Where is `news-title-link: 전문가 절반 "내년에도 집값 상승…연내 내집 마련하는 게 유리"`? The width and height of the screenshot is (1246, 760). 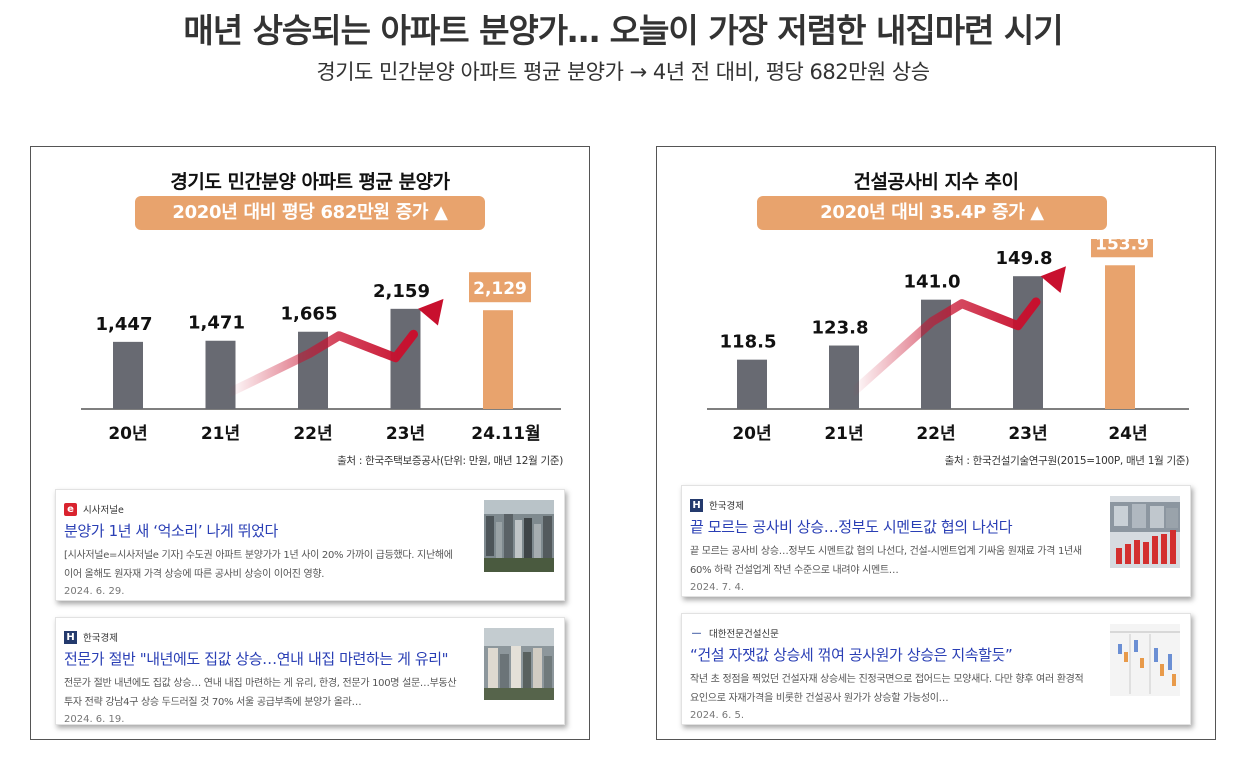 news-title-link: 전문가 절반 "내년에도 집값 상승…연내 내집 마련하는 게 유리" is located at coordinates (256, 659).